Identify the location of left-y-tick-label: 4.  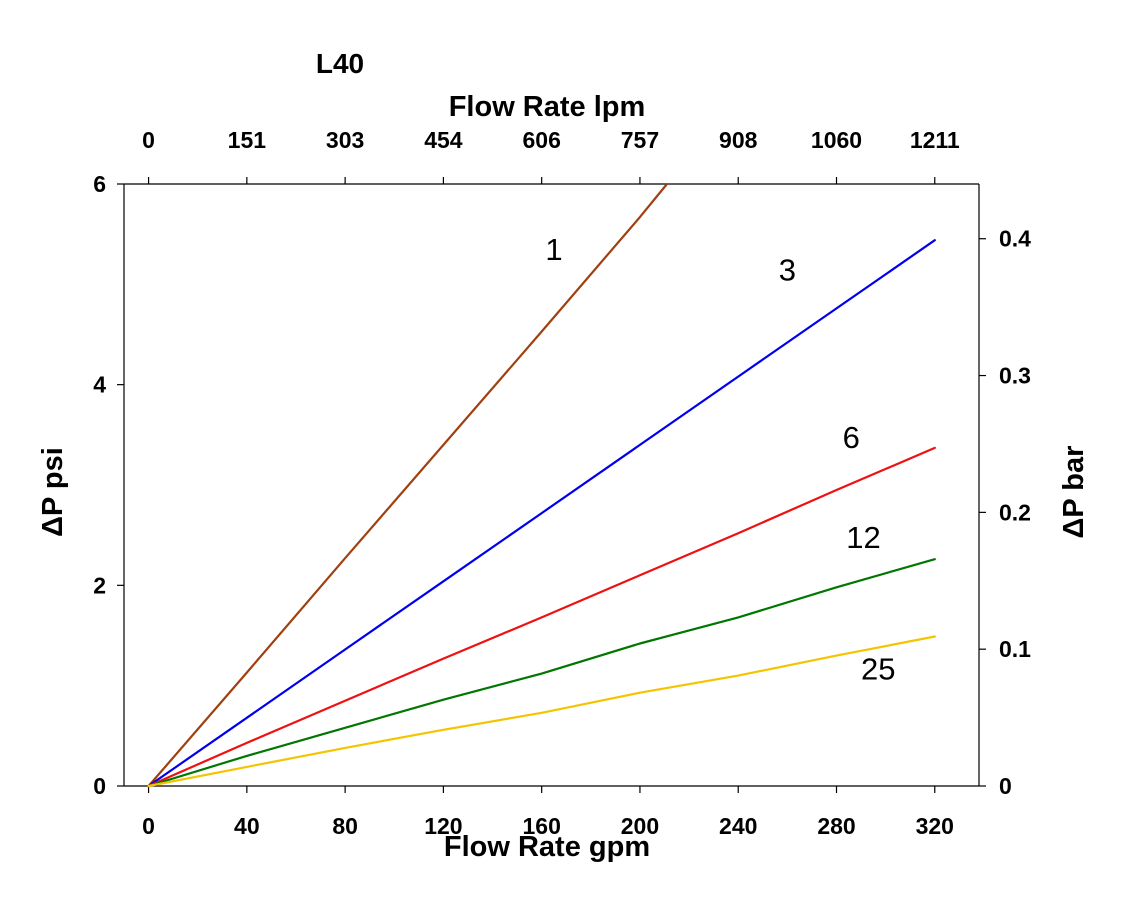
(99, 385).